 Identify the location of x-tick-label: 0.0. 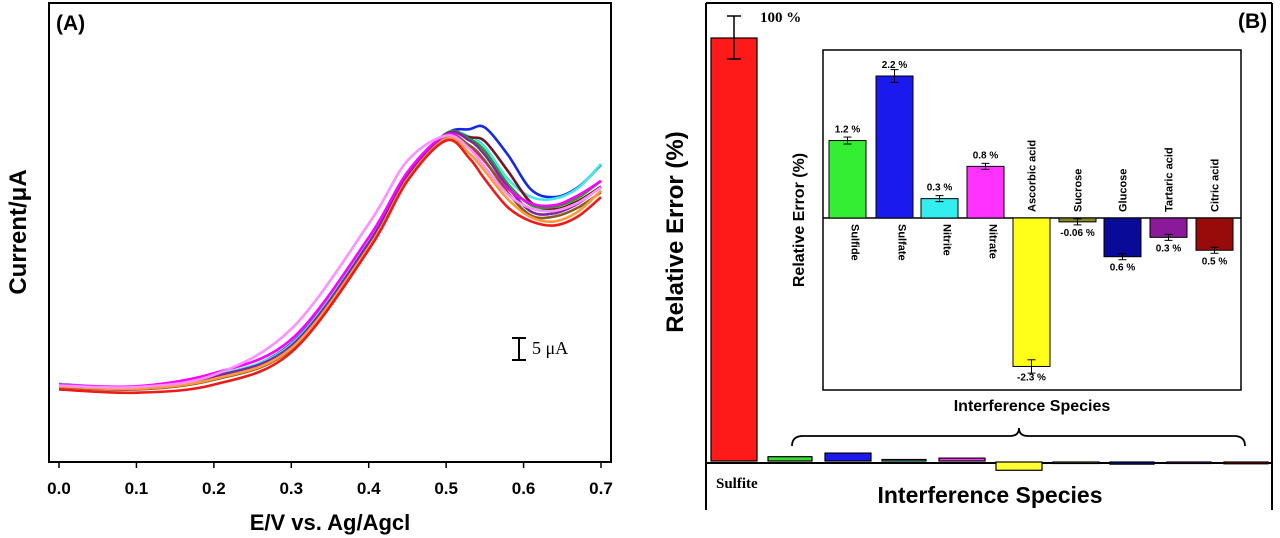
(59, 488).